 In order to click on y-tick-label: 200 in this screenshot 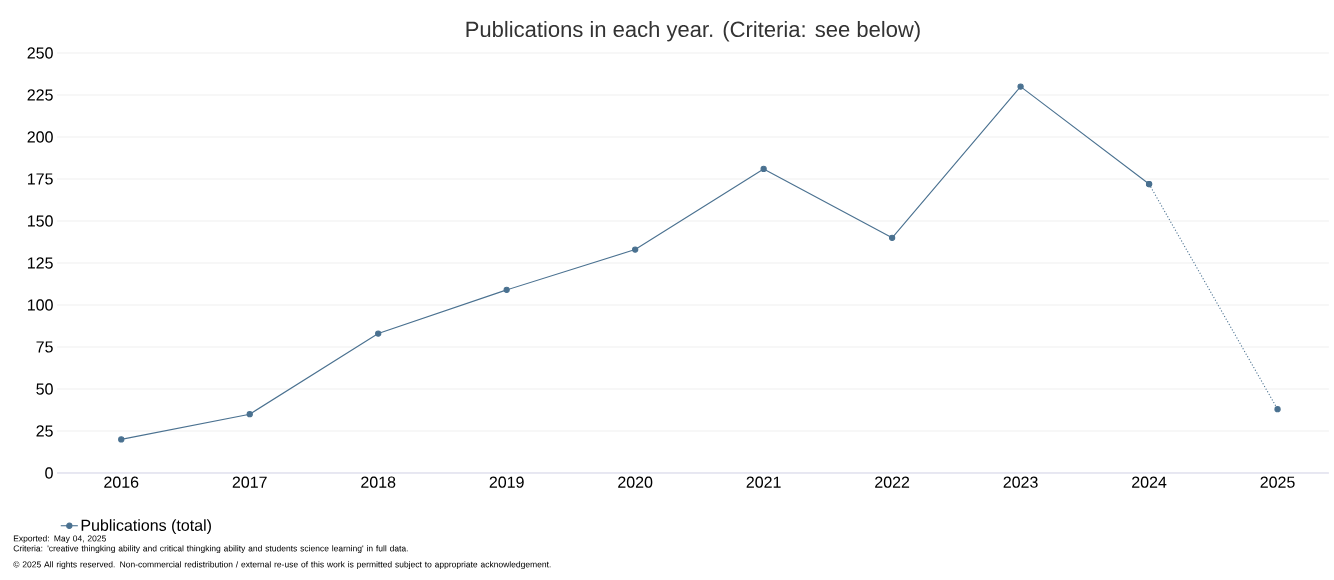, I will do `click(40, 137)`.